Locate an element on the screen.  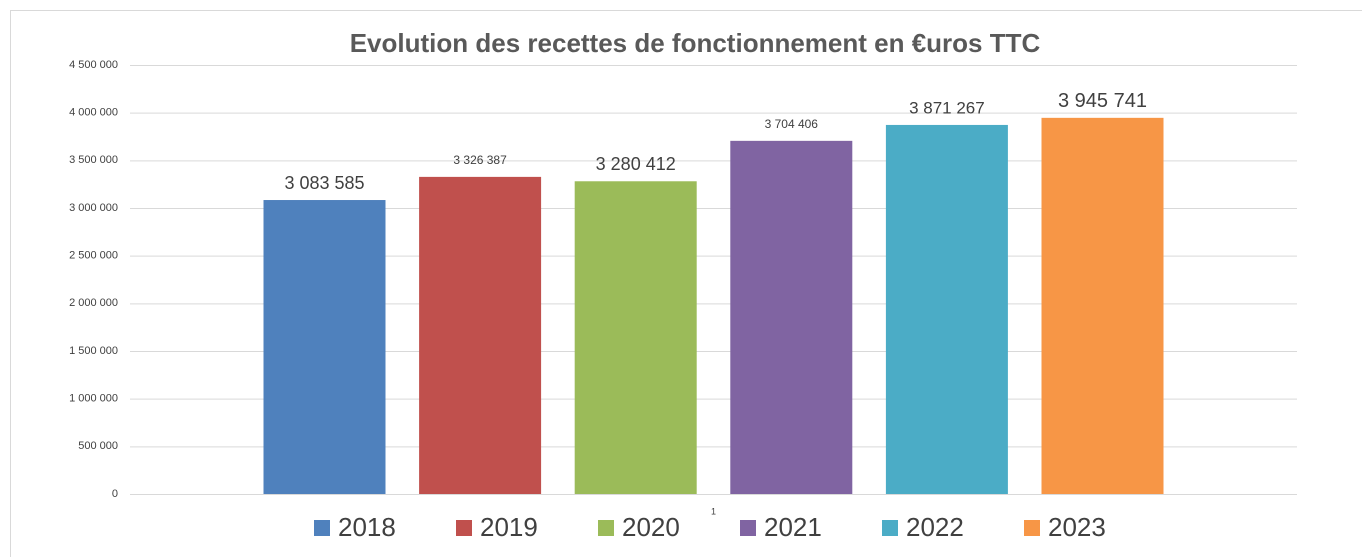
legend-label: 2020 is located at coordinates (651, 527).